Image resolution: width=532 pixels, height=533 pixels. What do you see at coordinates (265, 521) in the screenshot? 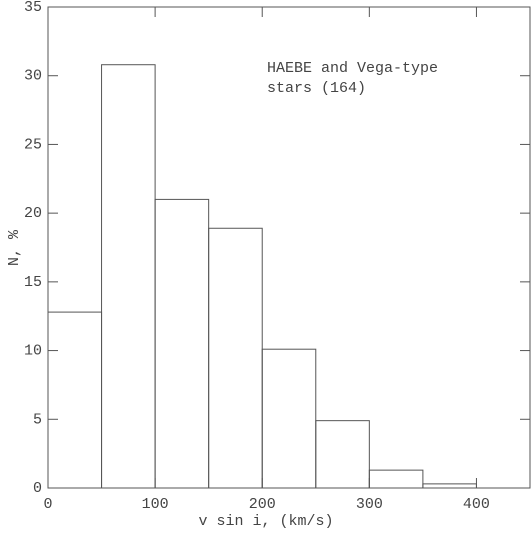
I see `x-axis-label: v sin i, (km/s)` at bounding box center [265, 521].